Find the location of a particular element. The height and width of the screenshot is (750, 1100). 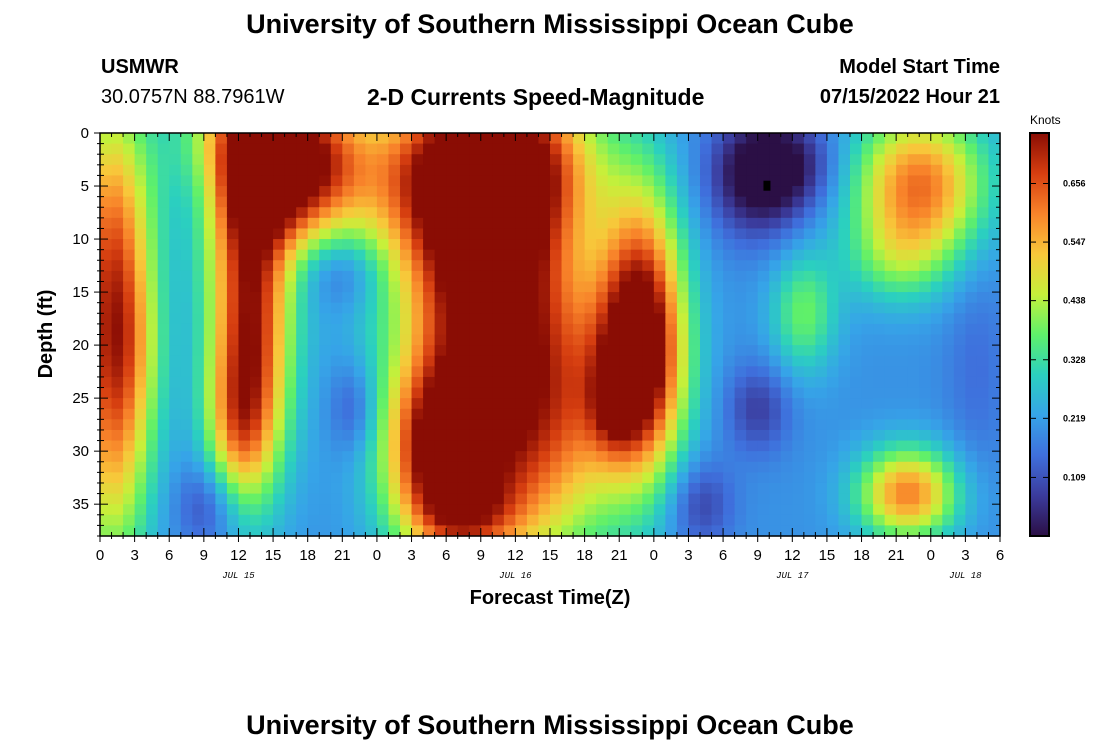

y-tick-label: 20 is located at coordinates (80, 345).